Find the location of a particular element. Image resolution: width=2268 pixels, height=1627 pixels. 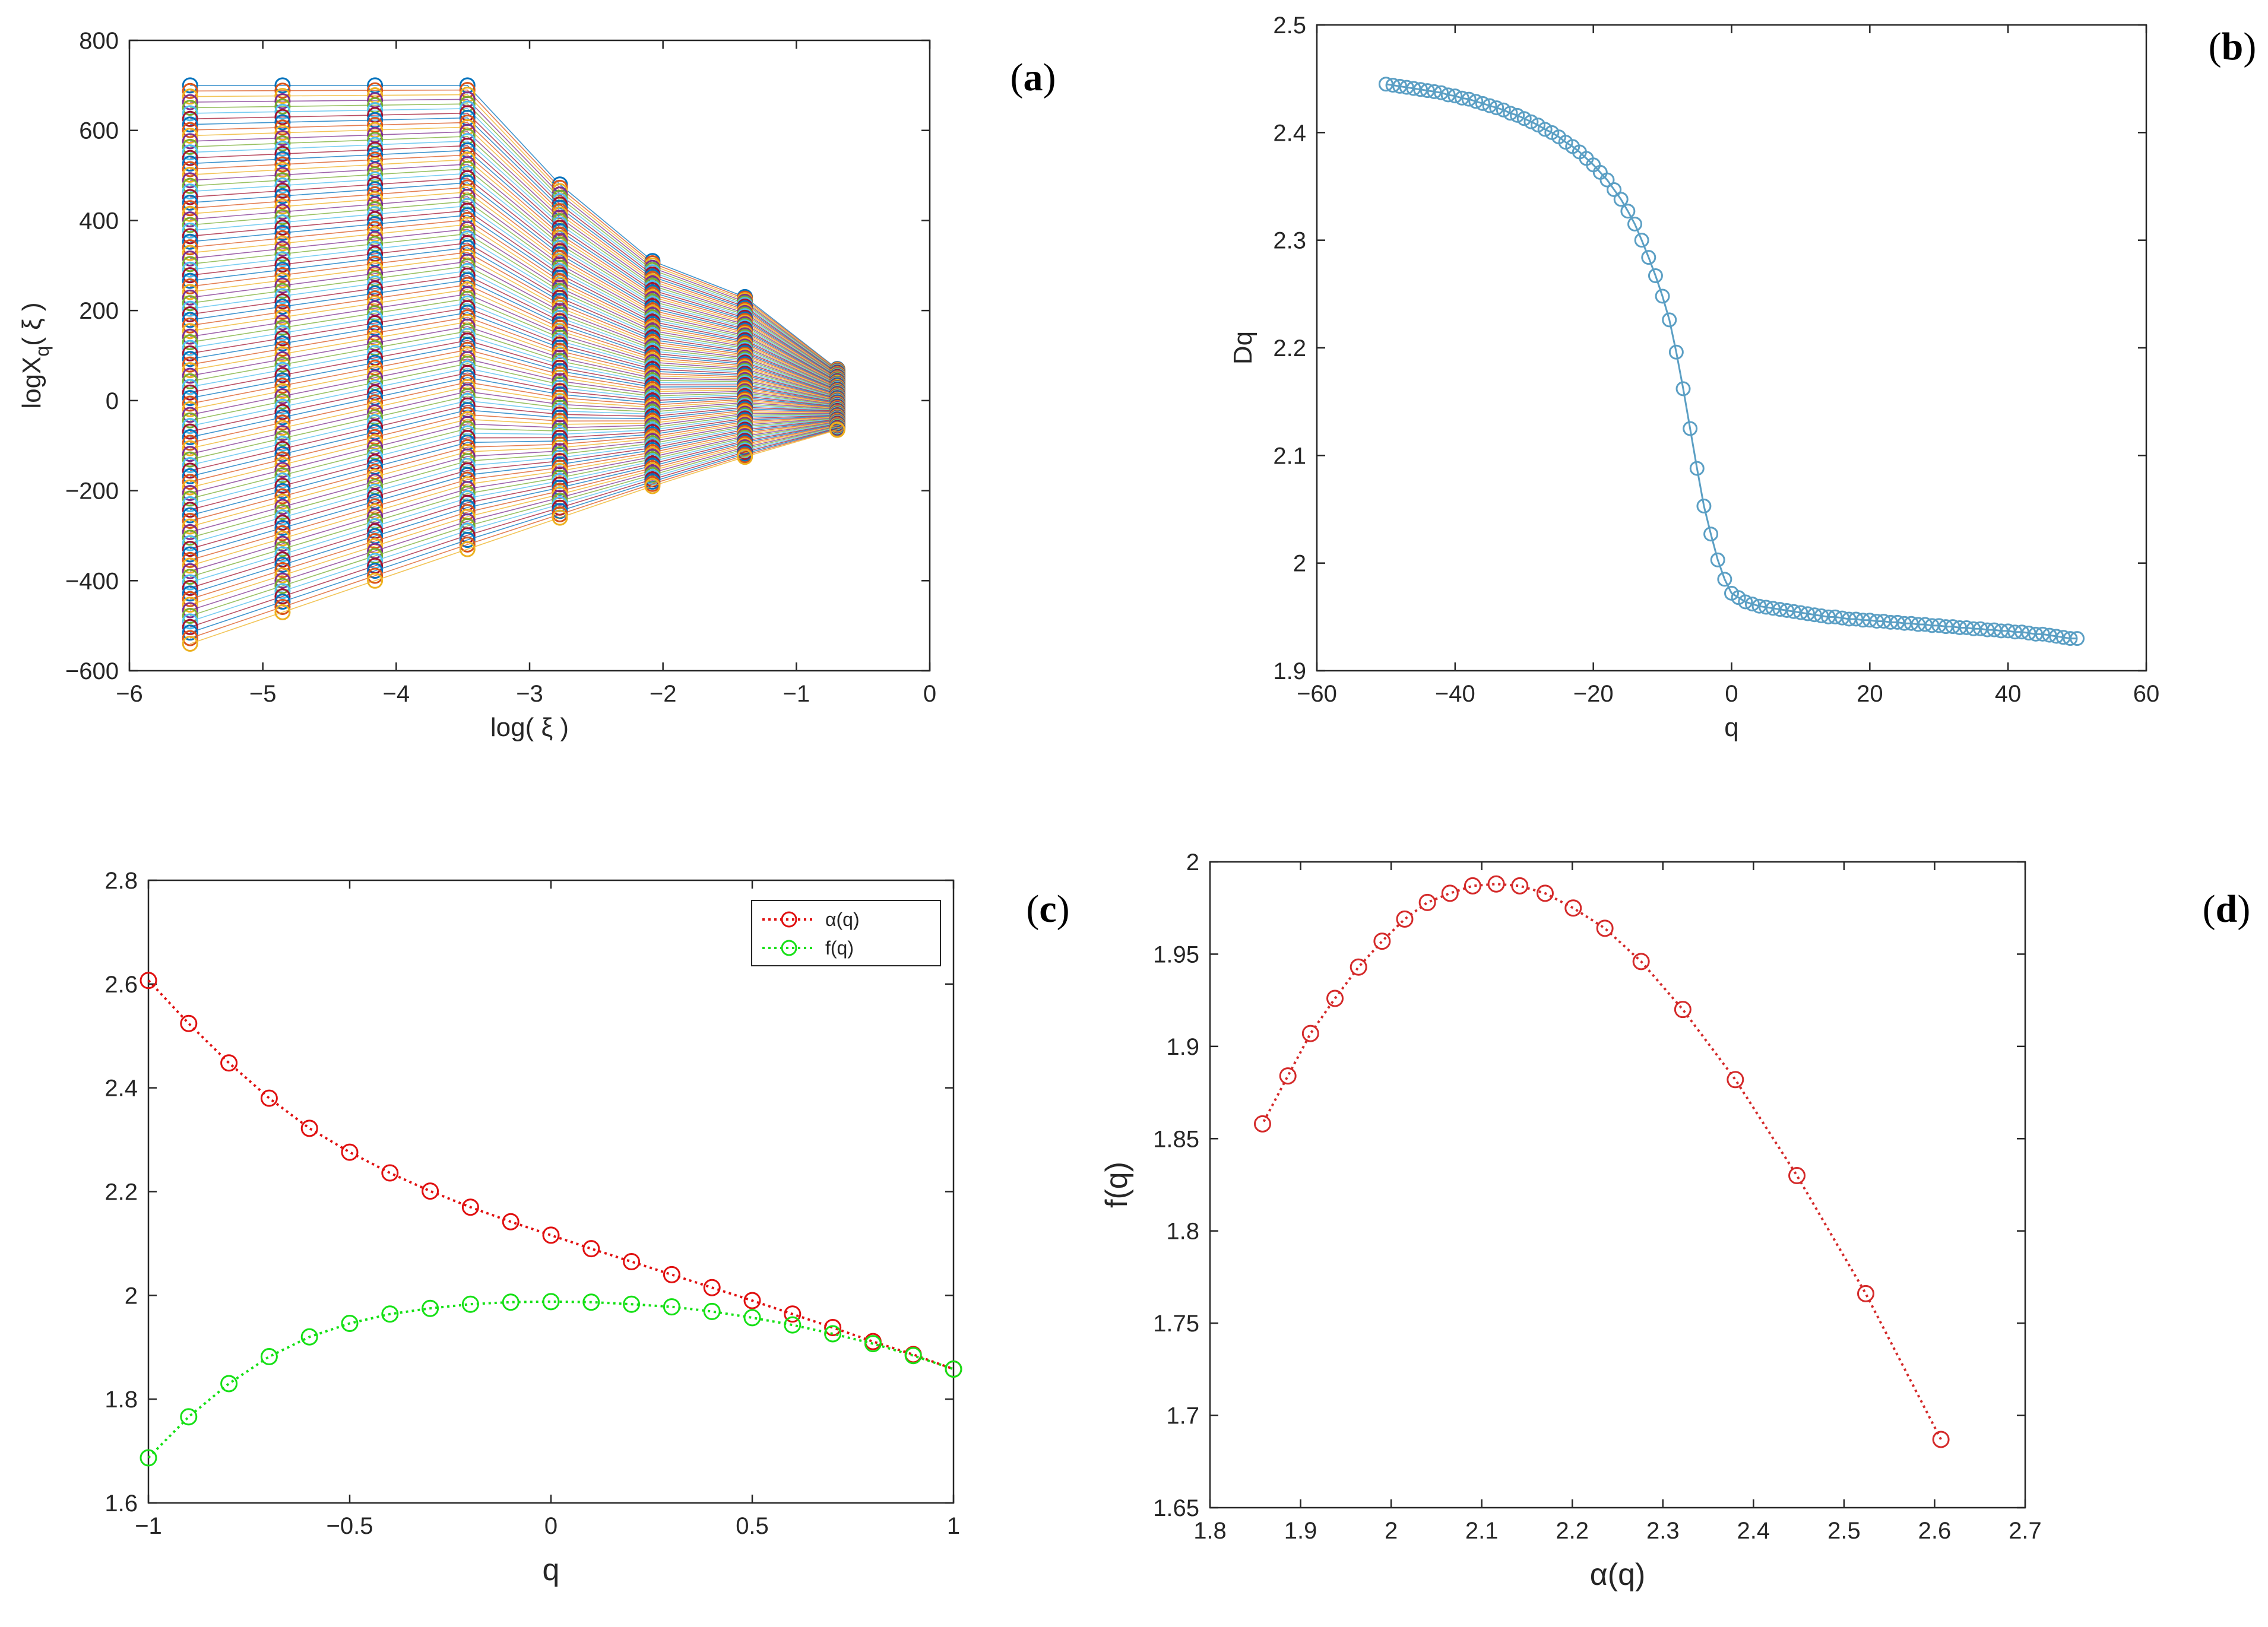

y-tick-label: 1.6 is located at coordinates (121, 1503).